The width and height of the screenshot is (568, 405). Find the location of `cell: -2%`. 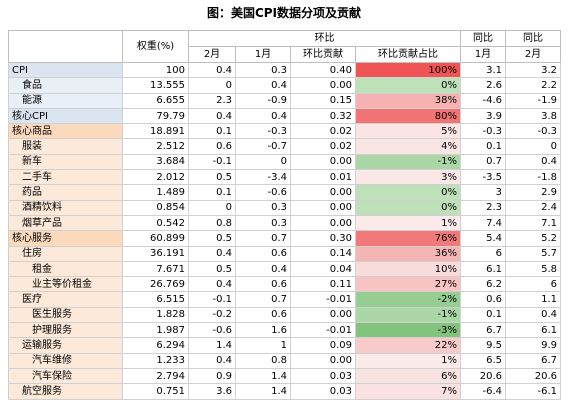

cell: -2% is located at coordinates (408, 299).